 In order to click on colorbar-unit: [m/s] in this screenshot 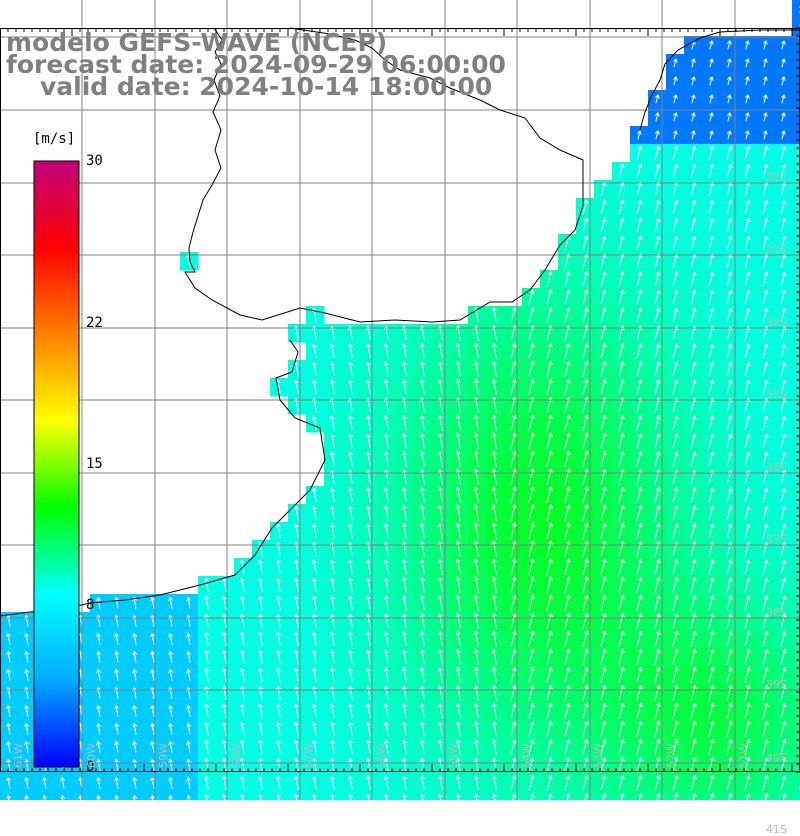, I will do `click(54, 139)`.